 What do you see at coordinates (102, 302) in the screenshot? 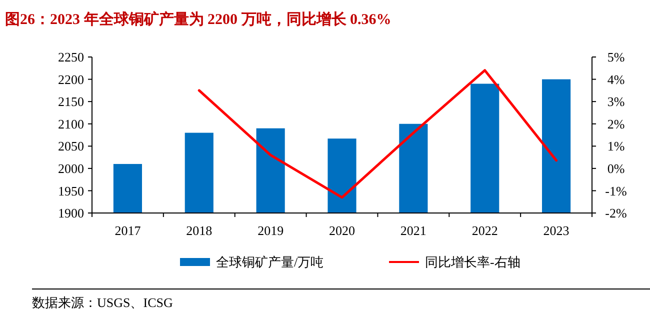
I see `source-note: 数据来源：USGS、ICSG` at bounding box center [102, 302].